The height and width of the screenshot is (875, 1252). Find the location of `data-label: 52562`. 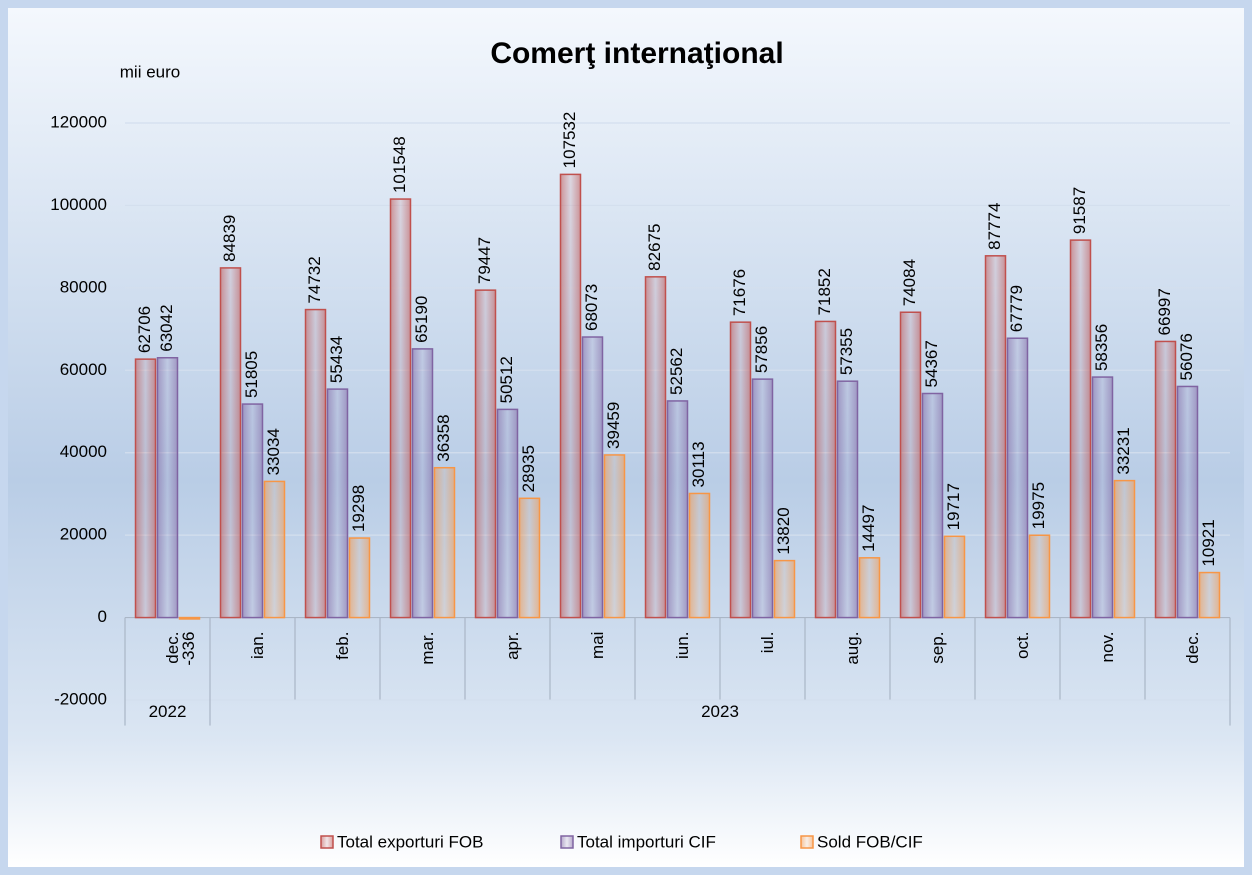

data-label: 52562 is located at coordinates (676, 371).